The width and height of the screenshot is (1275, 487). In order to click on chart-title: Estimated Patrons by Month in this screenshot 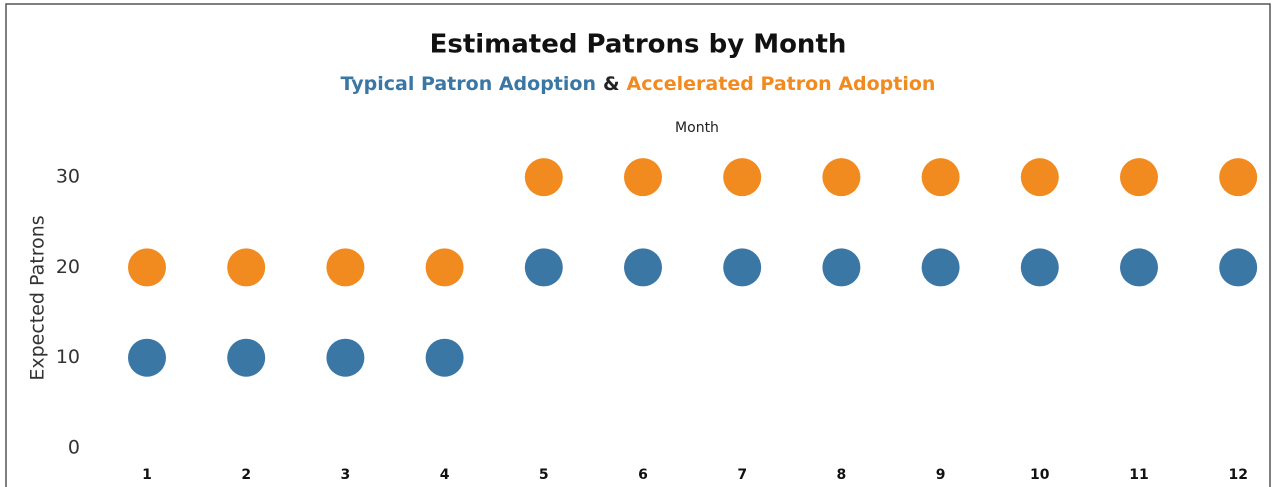, I will do `click(638, 45)`.